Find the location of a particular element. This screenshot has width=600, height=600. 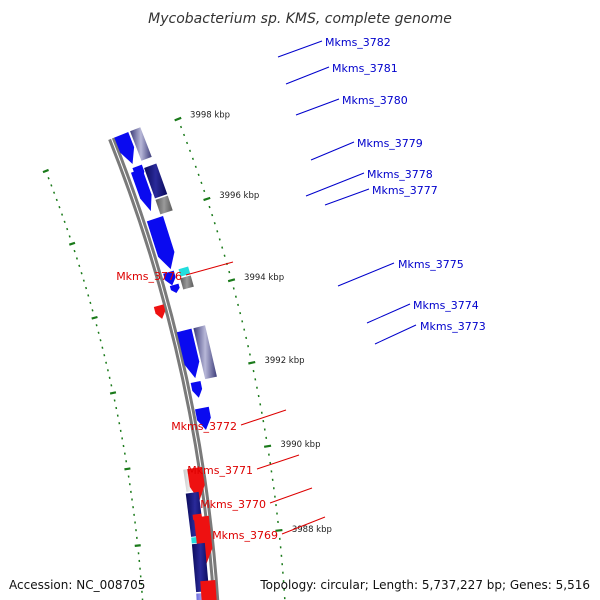

gene-label: Mkms_3771 is located at coordinates (220, 470).